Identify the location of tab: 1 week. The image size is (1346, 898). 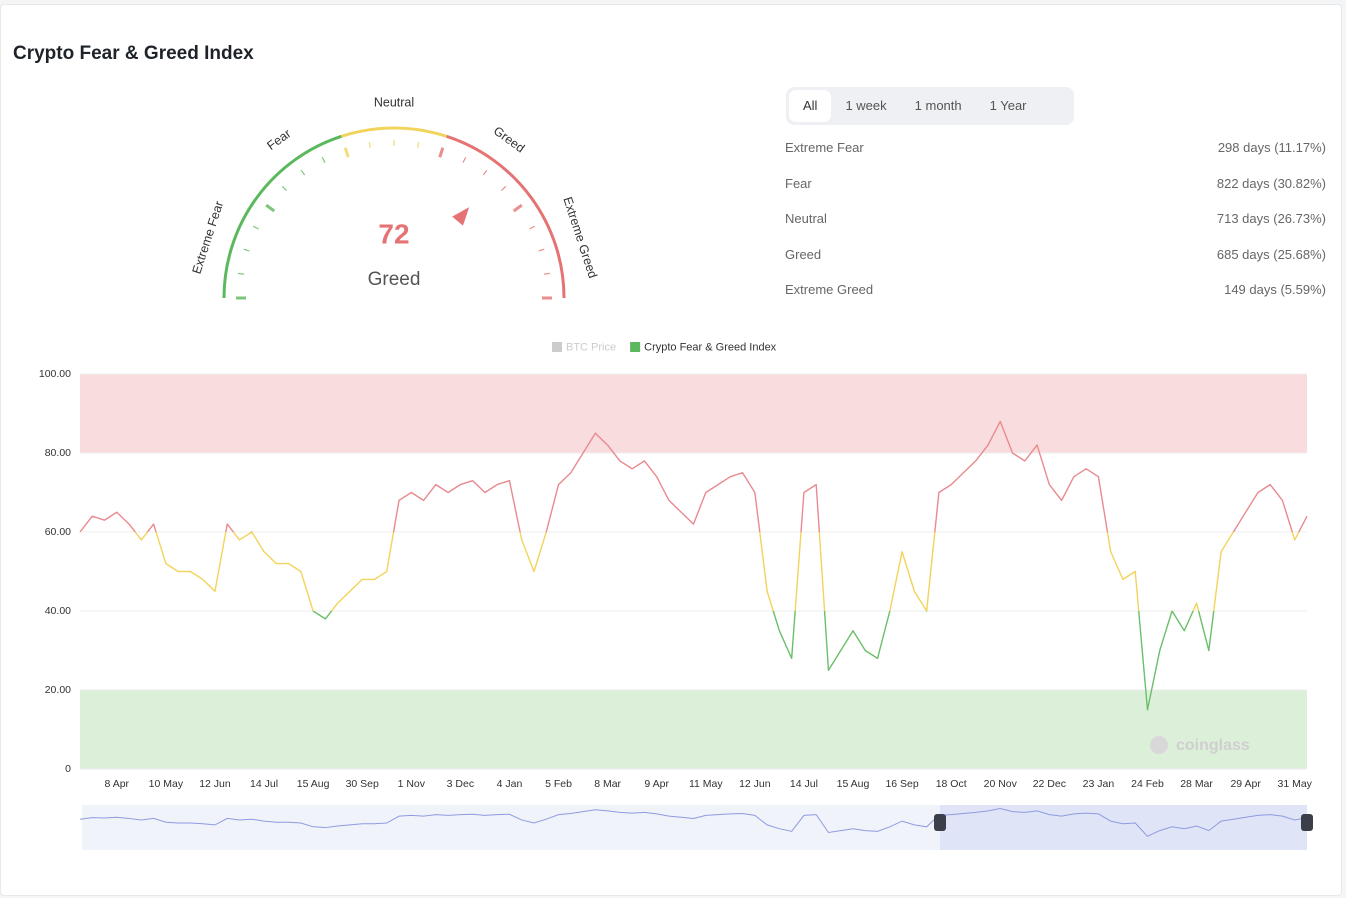
(866, 105).